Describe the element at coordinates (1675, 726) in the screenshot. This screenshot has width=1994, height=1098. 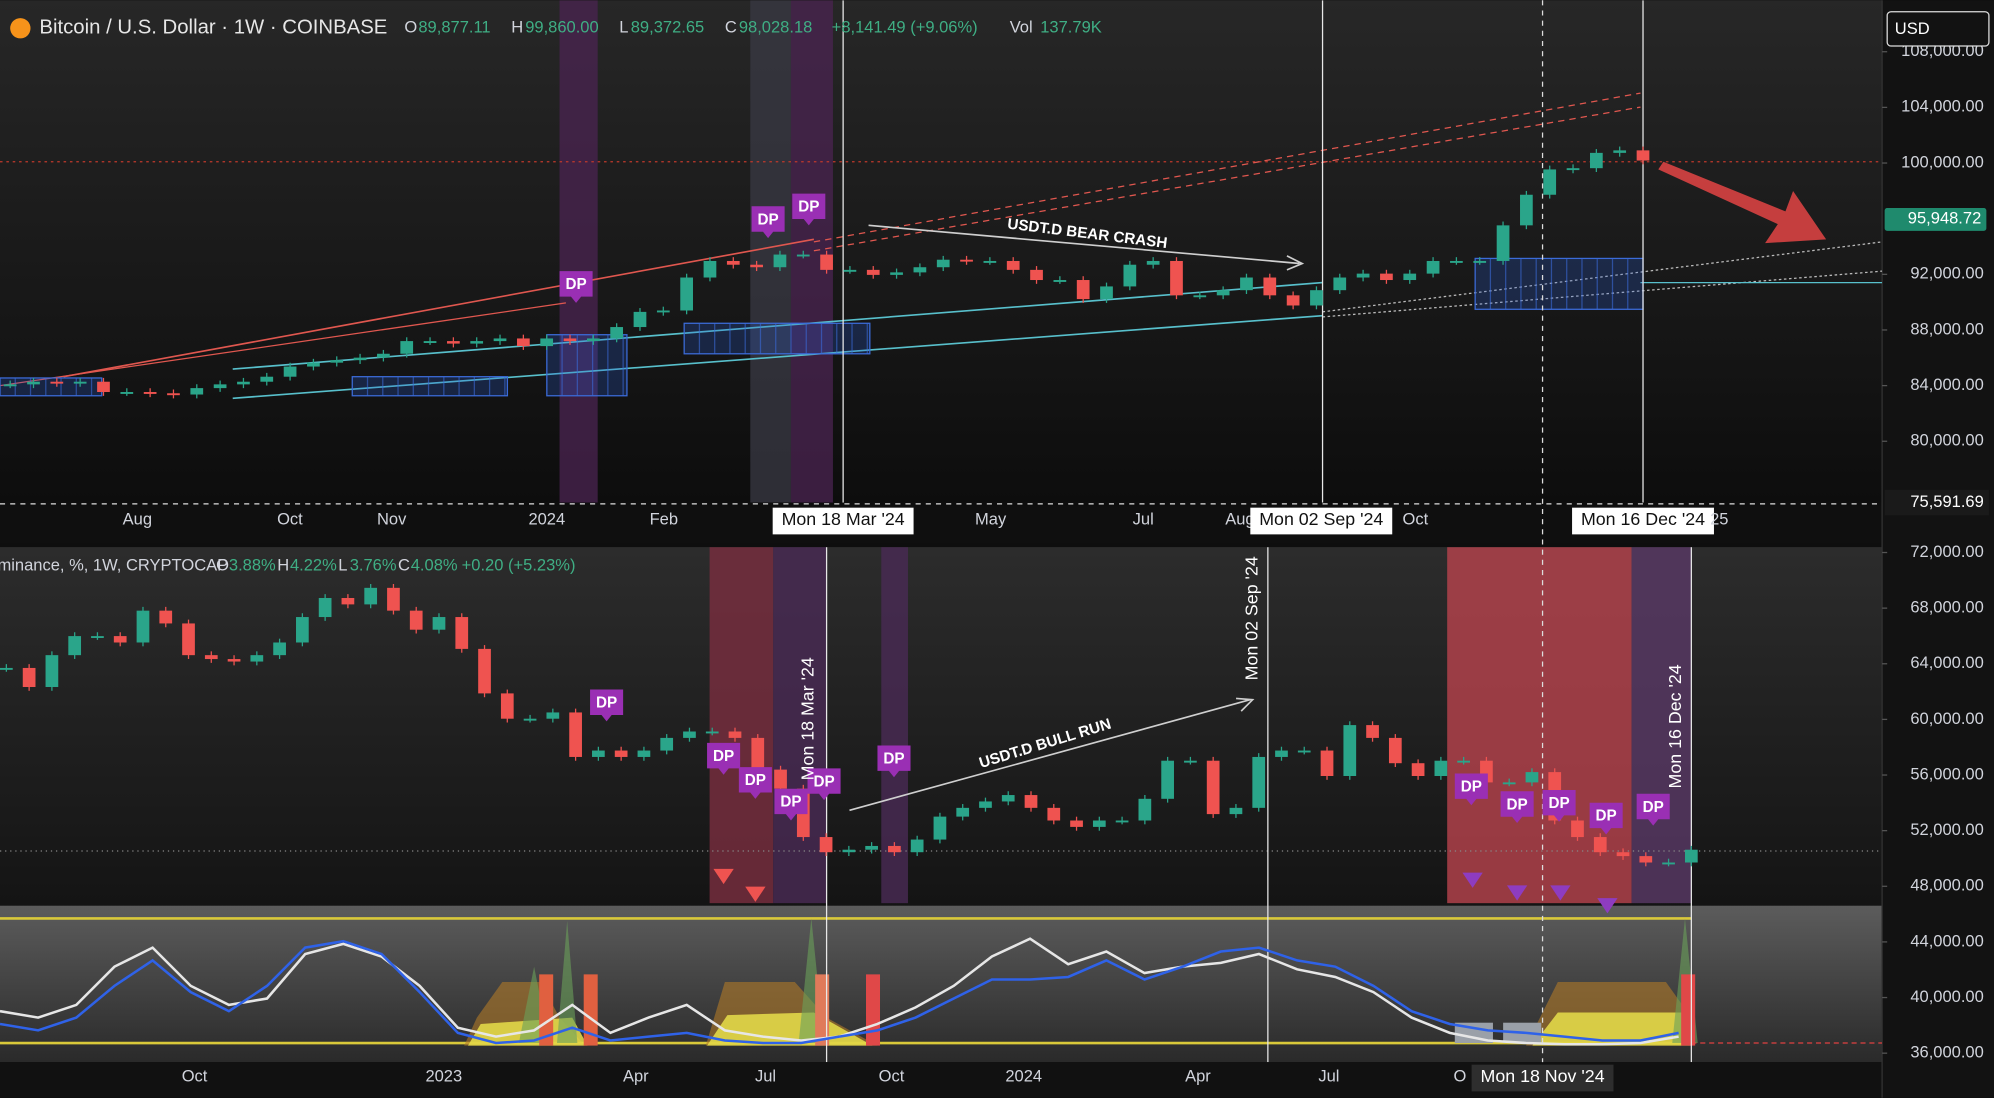
I see `date-annotation: Mon 16 Dec '24` at that location.